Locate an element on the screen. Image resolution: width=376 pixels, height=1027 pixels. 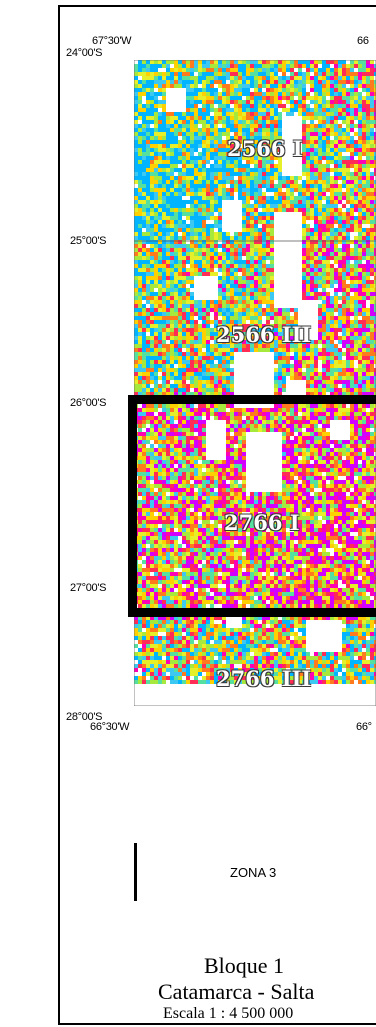
hoja-label-2766-I: 2766 I is located at coordinates (262, 522).